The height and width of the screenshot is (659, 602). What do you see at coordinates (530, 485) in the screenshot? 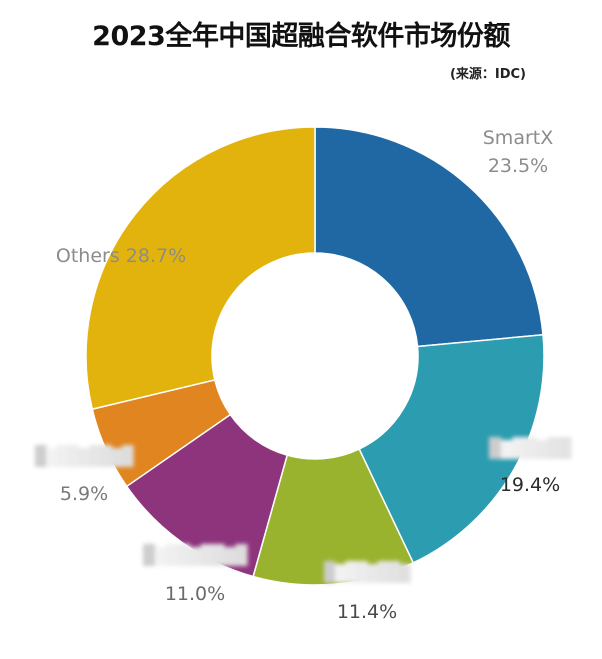
I see `slice-value-label: 19.4%` at bounding box center [530, 485].